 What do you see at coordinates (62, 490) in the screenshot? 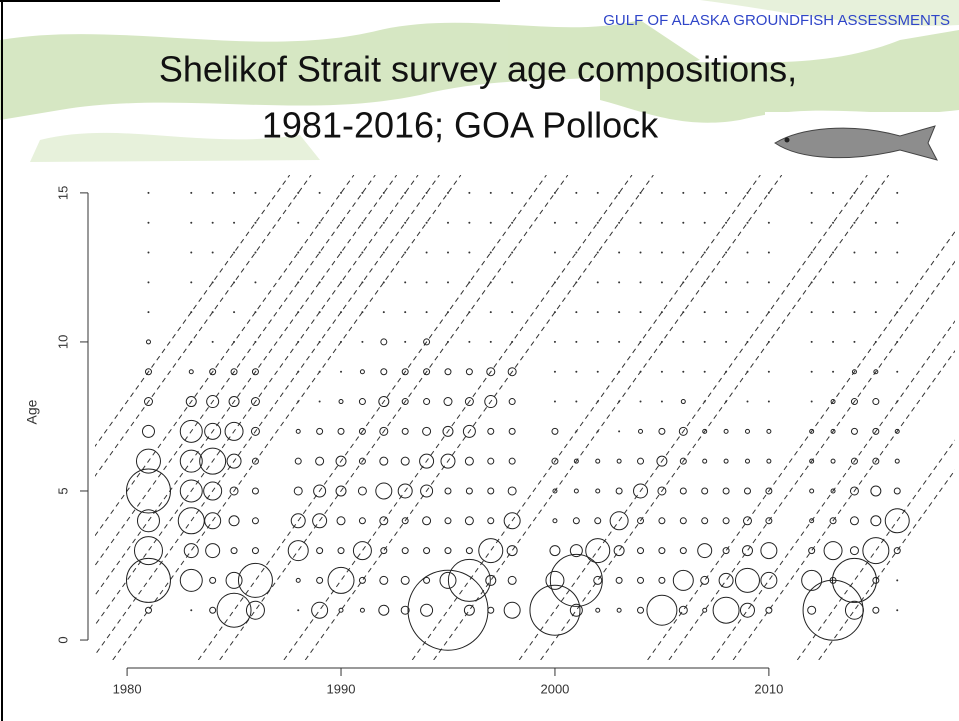
I see `y-tick-label: 5` at bounding box center [62, 490].